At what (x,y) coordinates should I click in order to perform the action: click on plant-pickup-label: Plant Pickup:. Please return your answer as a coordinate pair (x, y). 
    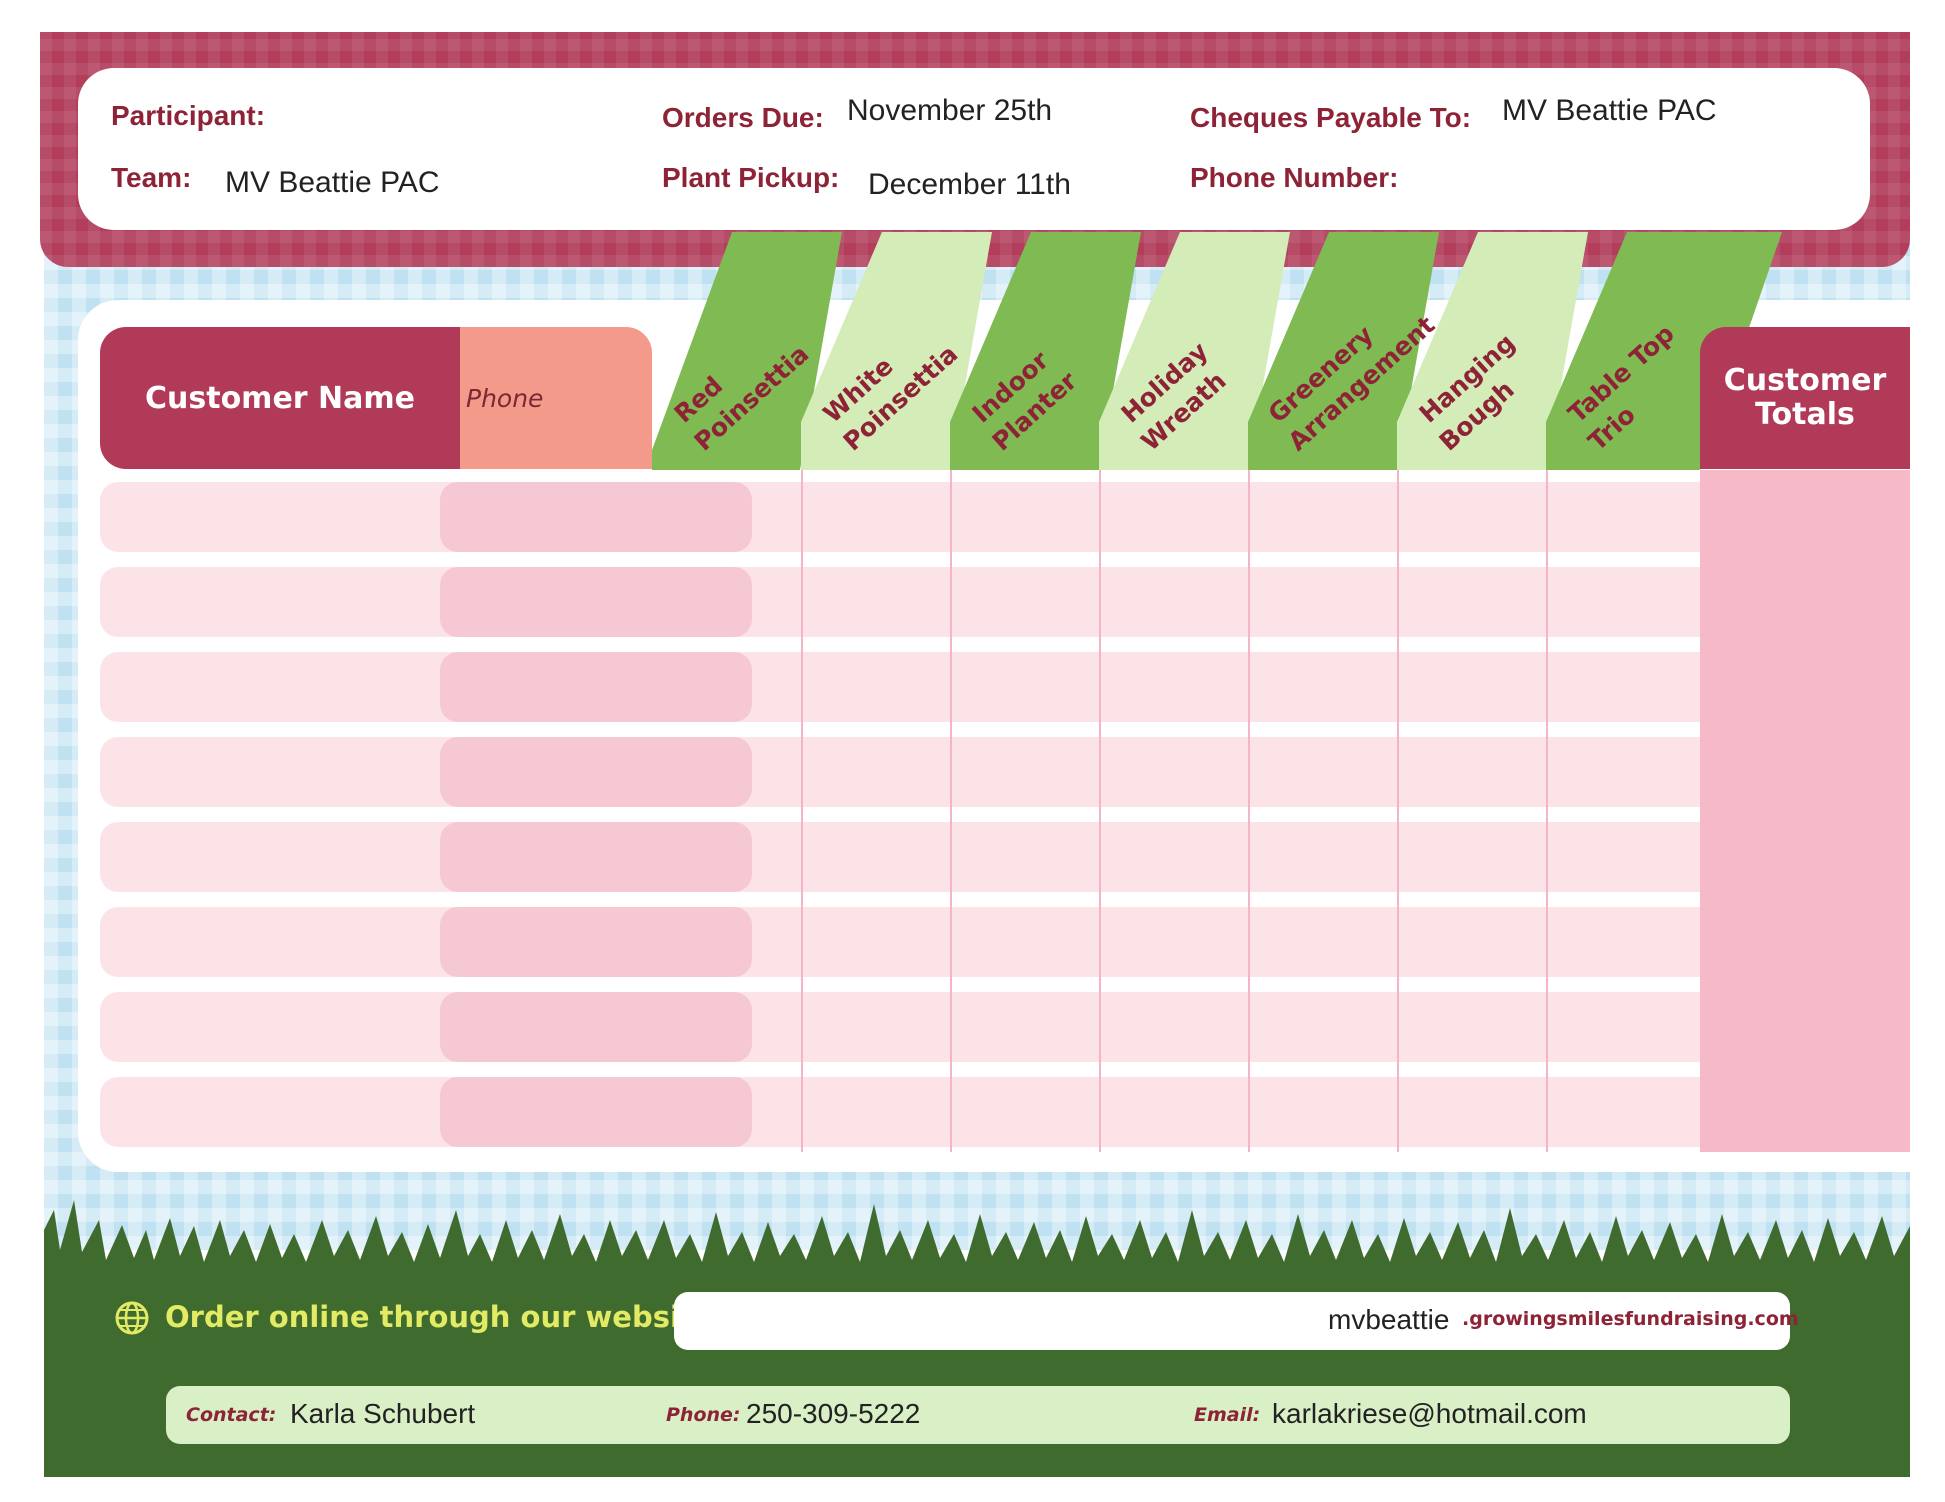
    Looking at the image, I should click on (751, 177).